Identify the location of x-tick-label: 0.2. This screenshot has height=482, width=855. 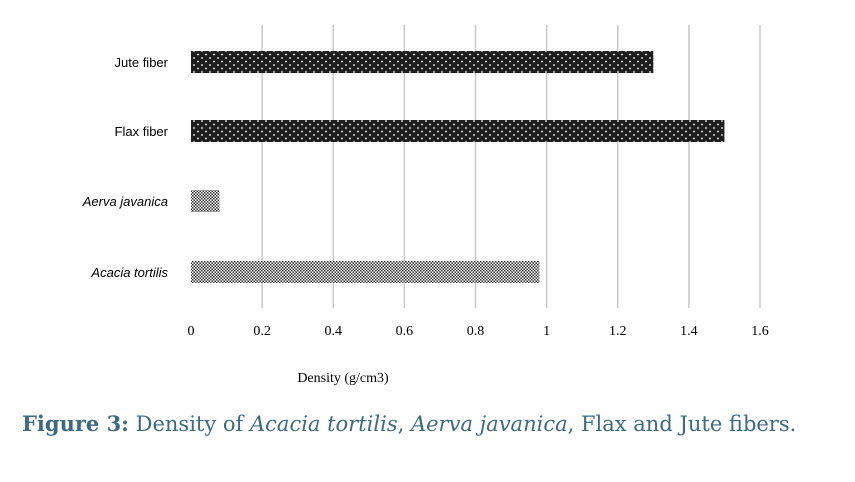
(262, 331).